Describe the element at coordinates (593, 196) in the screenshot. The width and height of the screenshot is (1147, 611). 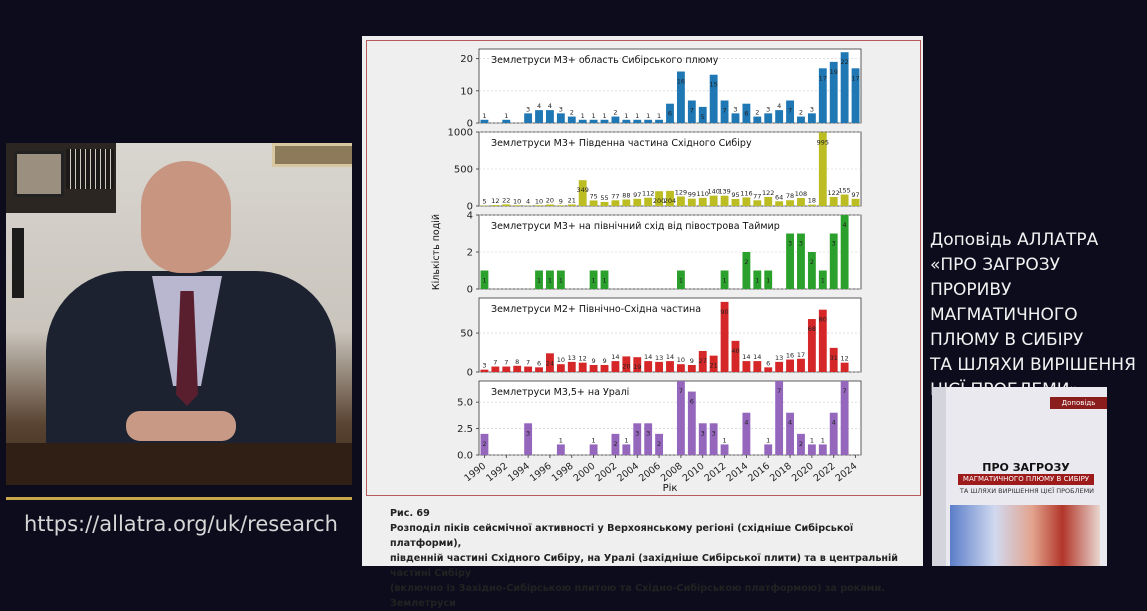
I see `bar-value-label: 75` at that location.